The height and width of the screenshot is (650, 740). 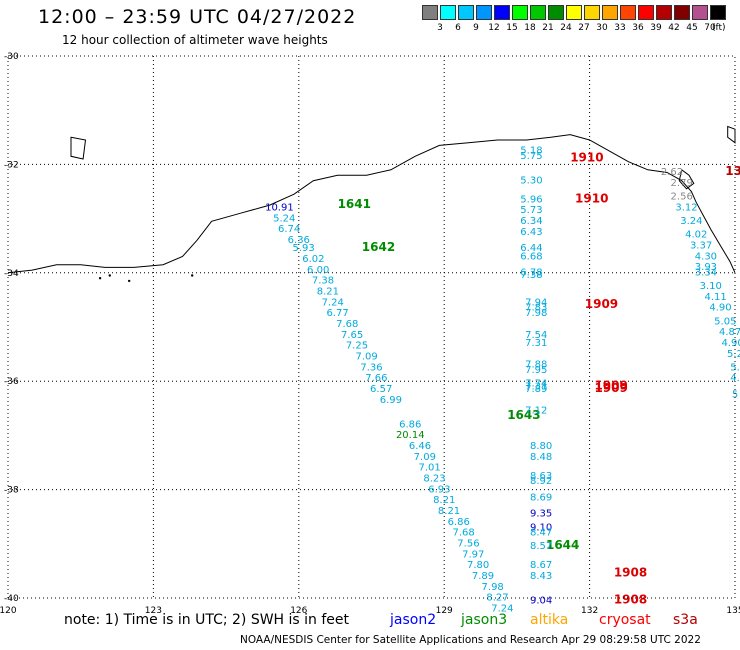 I want to click on wave-height-value: 3.37, so click(x=701, y=245).